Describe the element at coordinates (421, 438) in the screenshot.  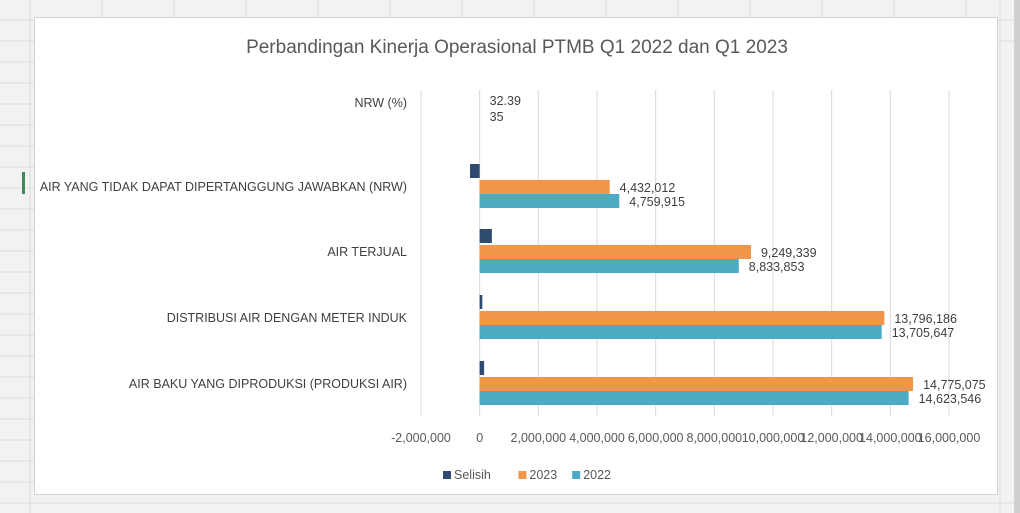
I see `x-tick-label: -2,000,000` at that location.